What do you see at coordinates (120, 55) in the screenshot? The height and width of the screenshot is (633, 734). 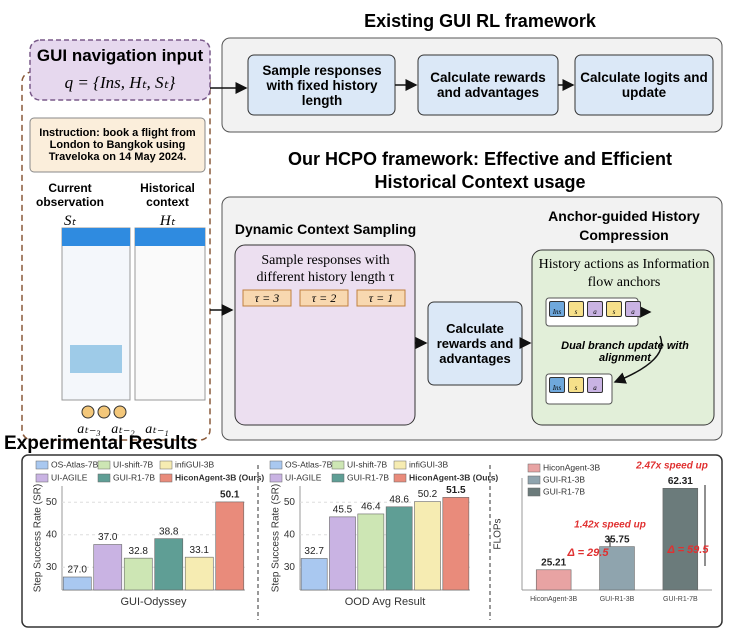 I see `input-title: GUI navigation input` at bounding box center [120, 55].